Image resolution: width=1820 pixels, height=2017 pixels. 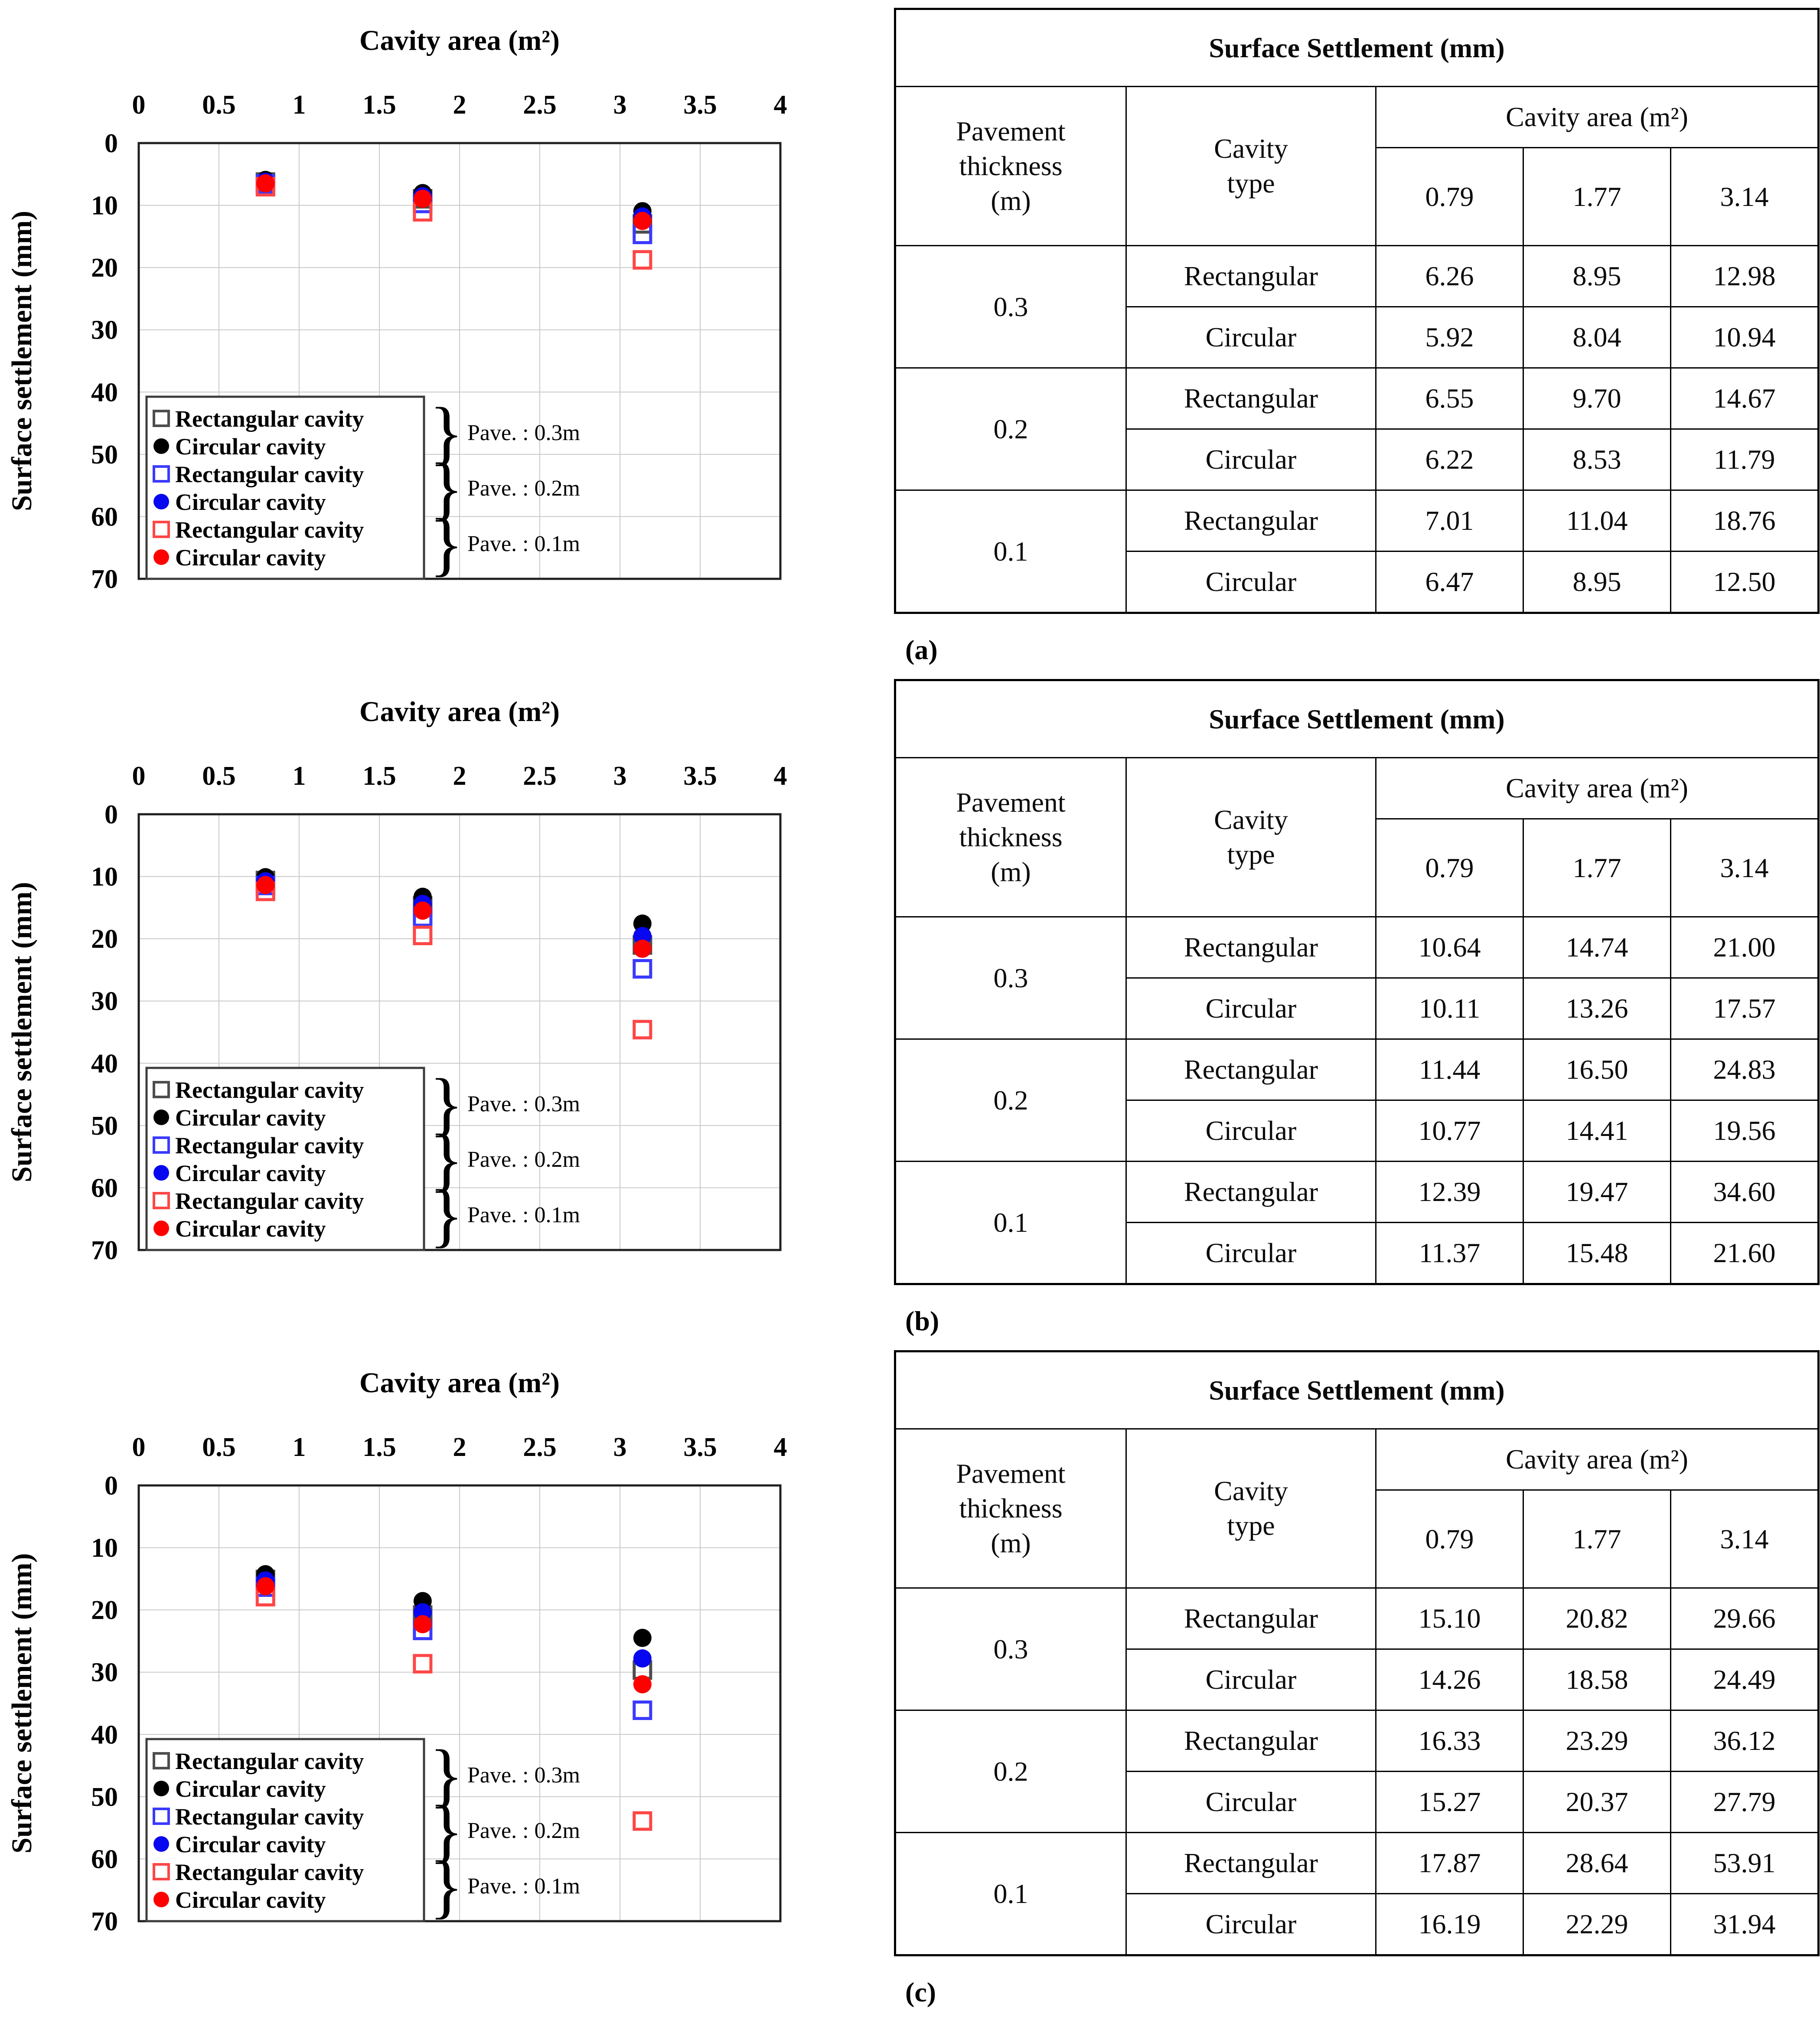 What do you see at coordinates (1010, 1508) in the screenshot?
I see `pavement-thickness-header: Pavement thickness (m)` at bounding box center [1010, 1508].